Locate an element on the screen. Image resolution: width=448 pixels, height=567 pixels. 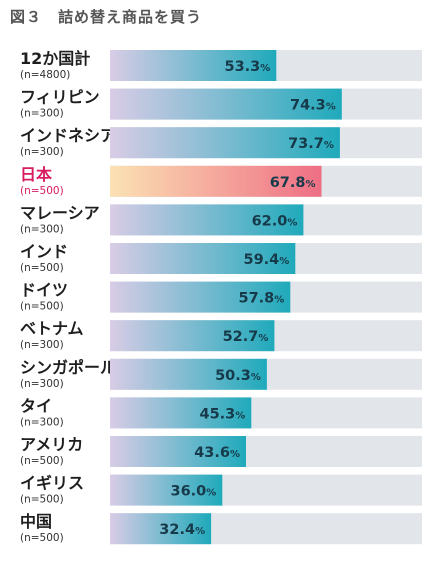
category-label: ドイツ is located at coordinates (44, 290).